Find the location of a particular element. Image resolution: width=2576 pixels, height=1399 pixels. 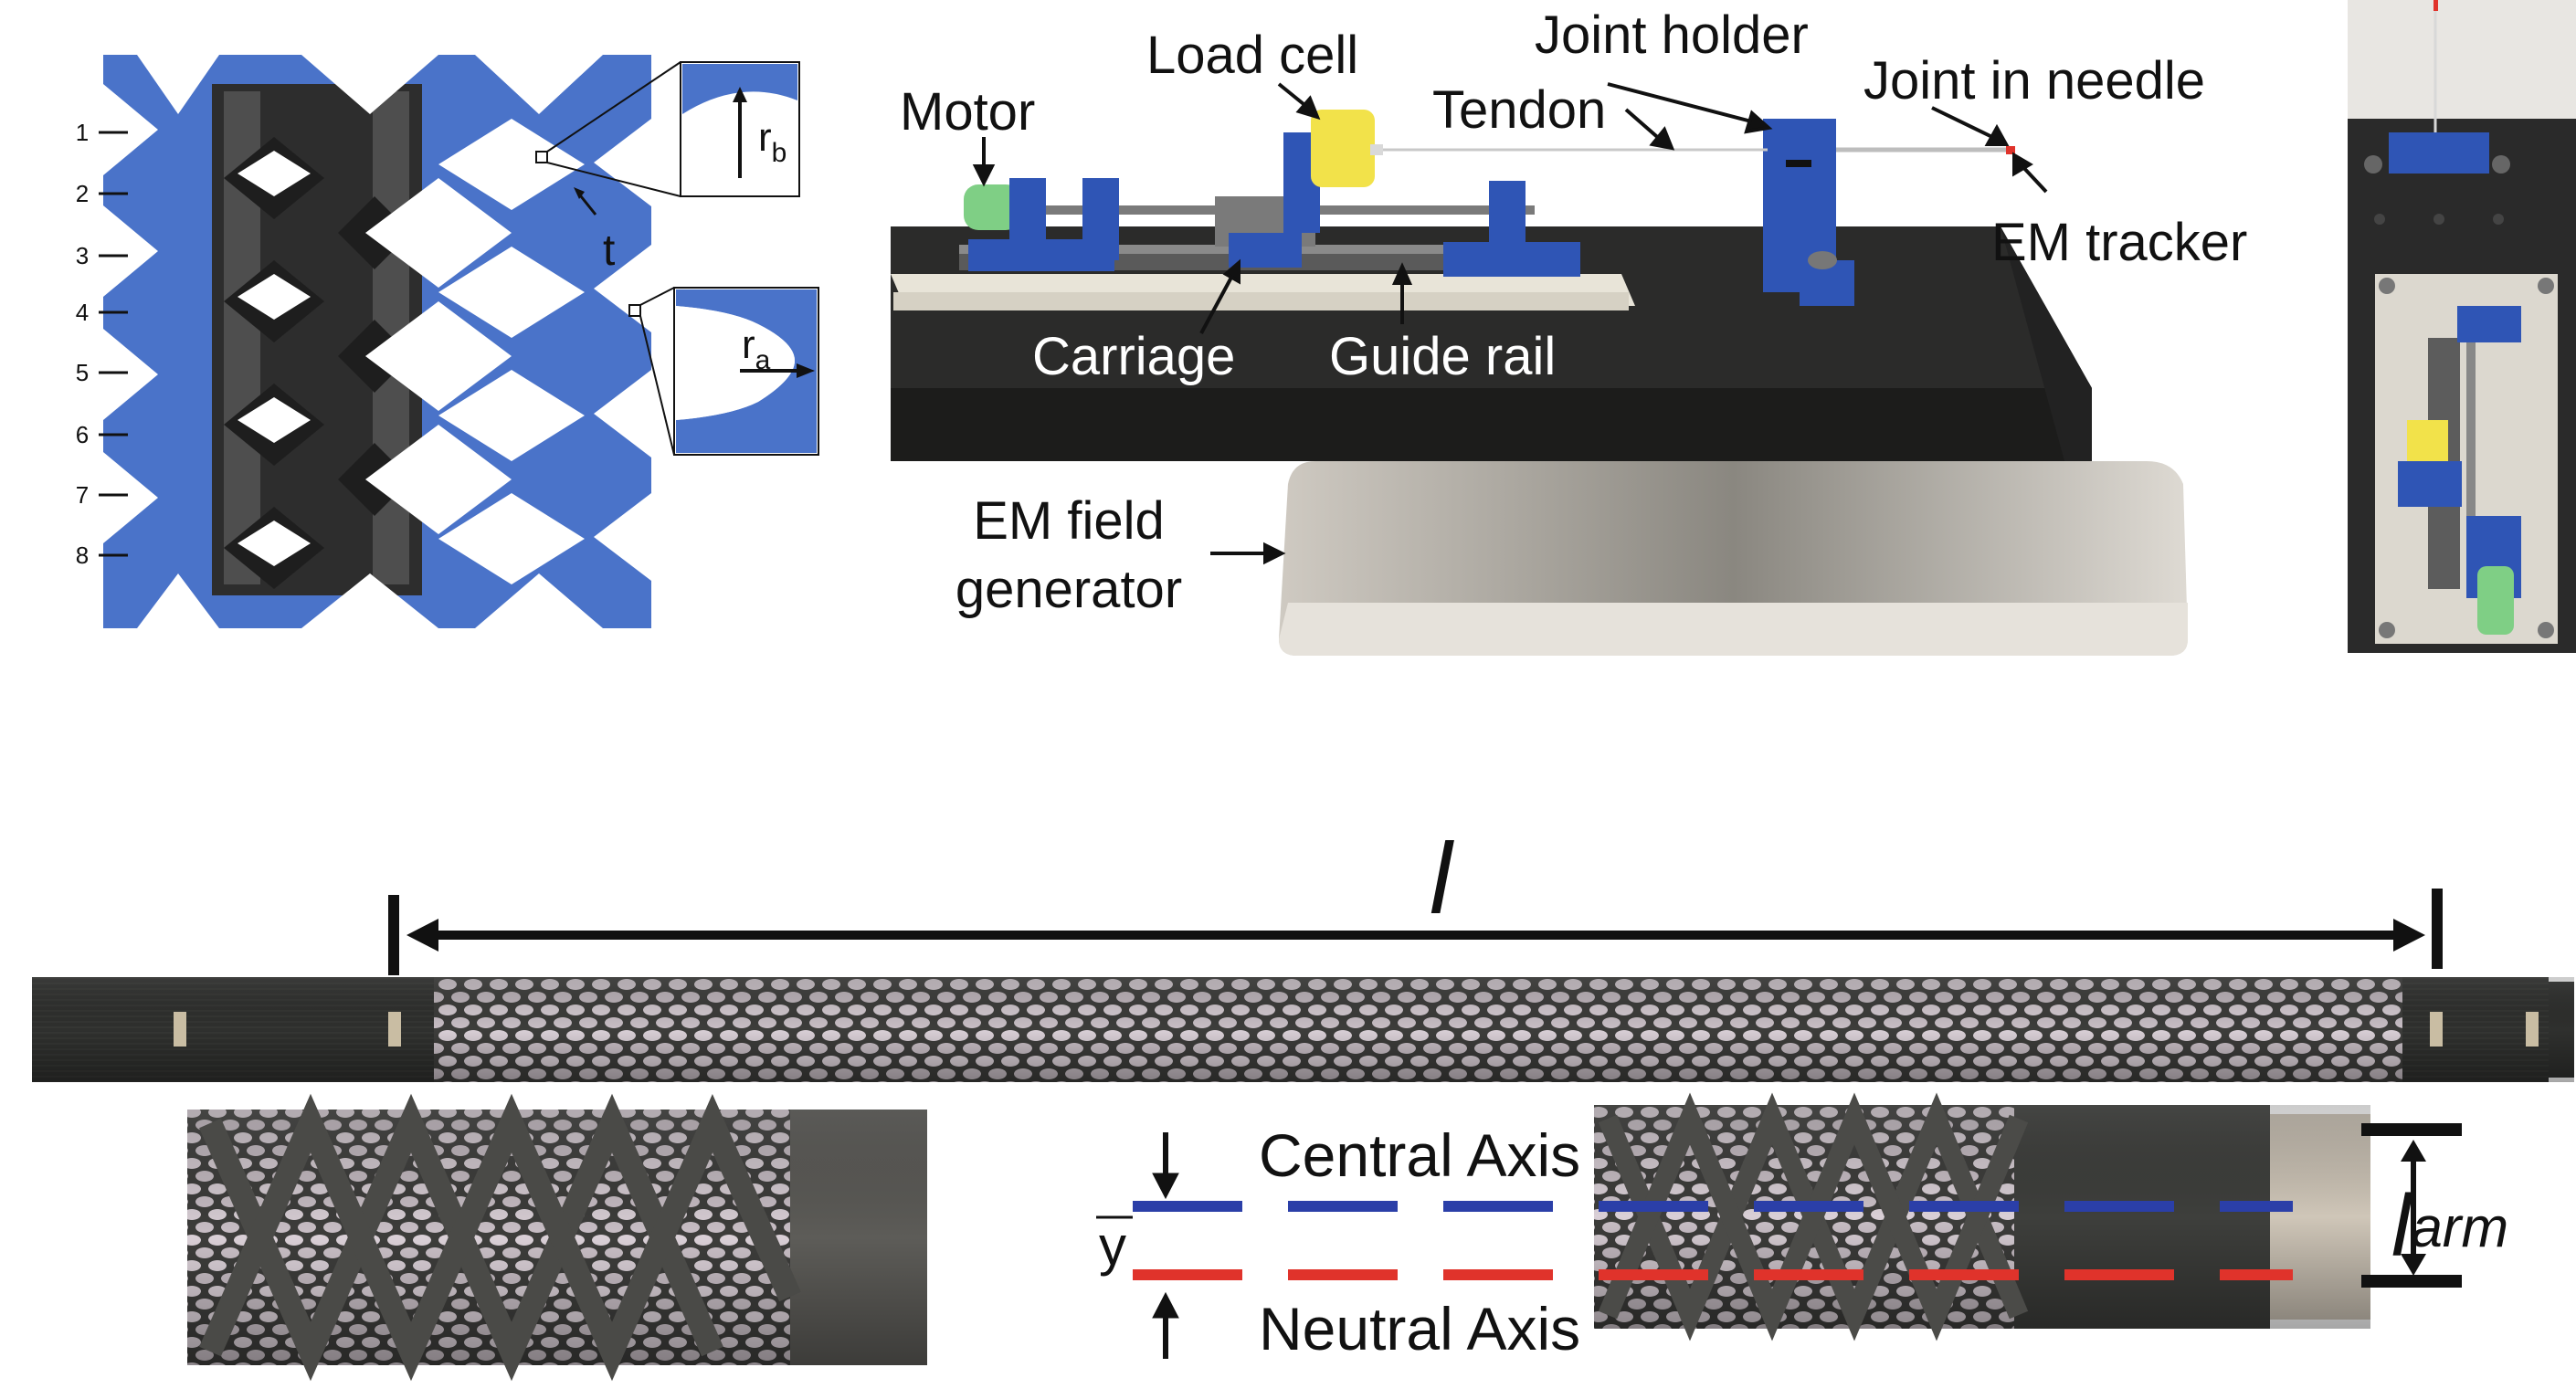

label-load-cell: Load cell is located at coordinates (1252, 55).